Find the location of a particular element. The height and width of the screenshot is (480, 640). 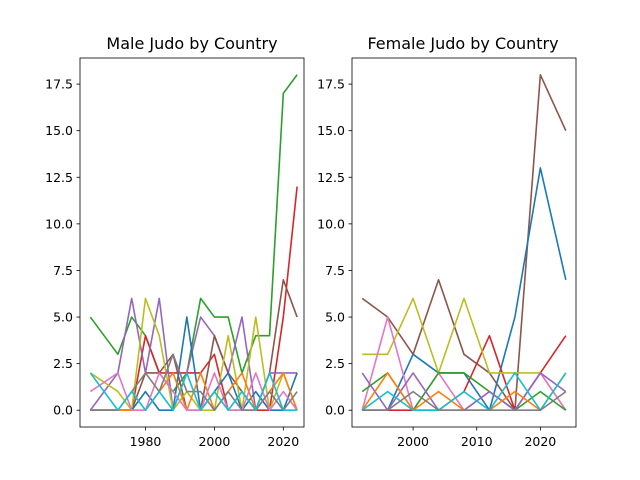

female-chart-title: Female Judo by Country is located at coordinates (462, 43).